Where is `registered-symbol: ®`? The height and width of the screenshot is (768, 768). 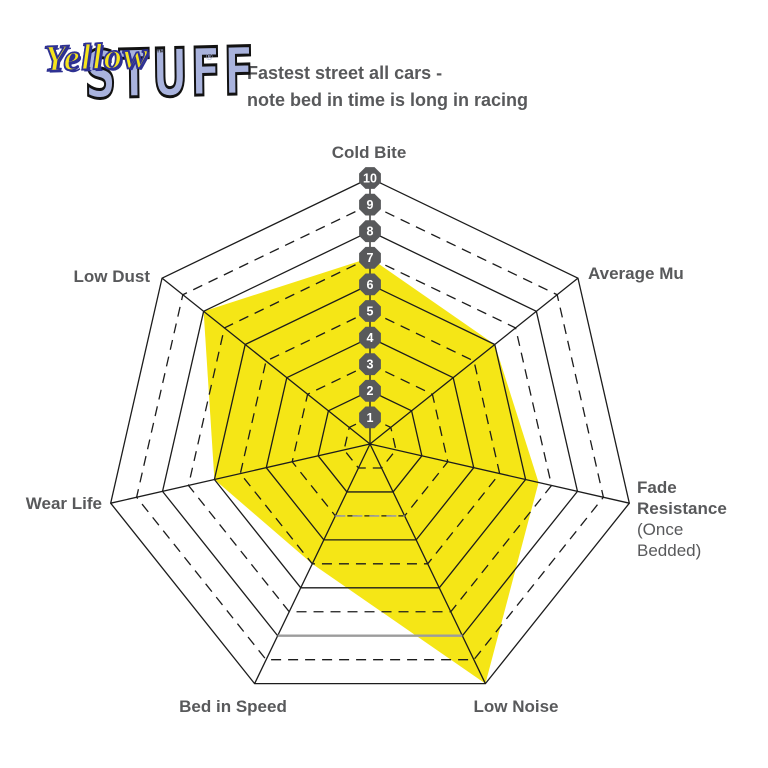 registered-symbol: ® is located at coordinates (209, 57).